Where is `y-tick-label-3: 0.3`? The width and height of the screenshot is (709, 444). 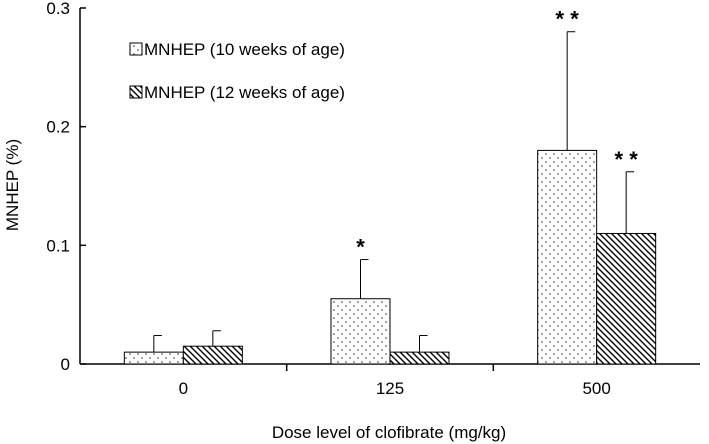 y-tick-label-3: 0.3 is located at coordinates (58, 9).